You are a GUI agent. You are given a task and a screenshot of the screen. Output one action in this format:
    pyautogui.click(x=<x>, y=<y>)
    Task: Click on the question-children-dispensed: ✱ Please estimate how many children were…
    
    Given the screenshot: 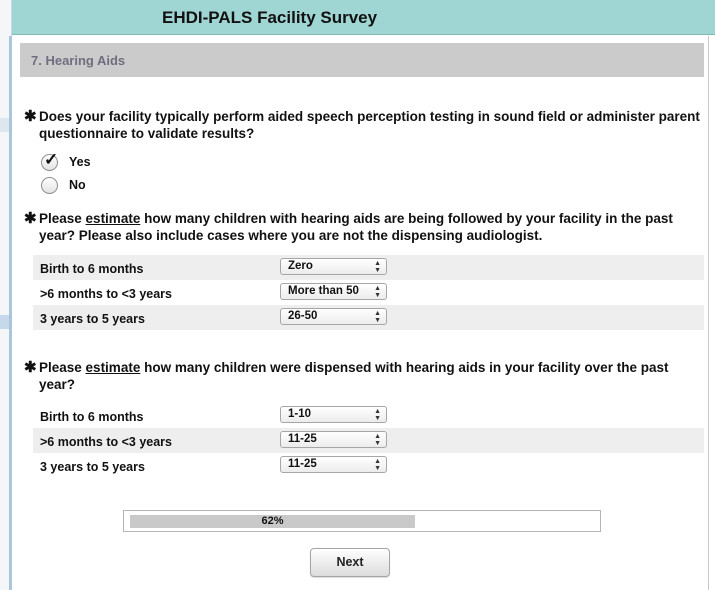 What is the action you would take?
    pyautogui.click(x=364, y=376)
    